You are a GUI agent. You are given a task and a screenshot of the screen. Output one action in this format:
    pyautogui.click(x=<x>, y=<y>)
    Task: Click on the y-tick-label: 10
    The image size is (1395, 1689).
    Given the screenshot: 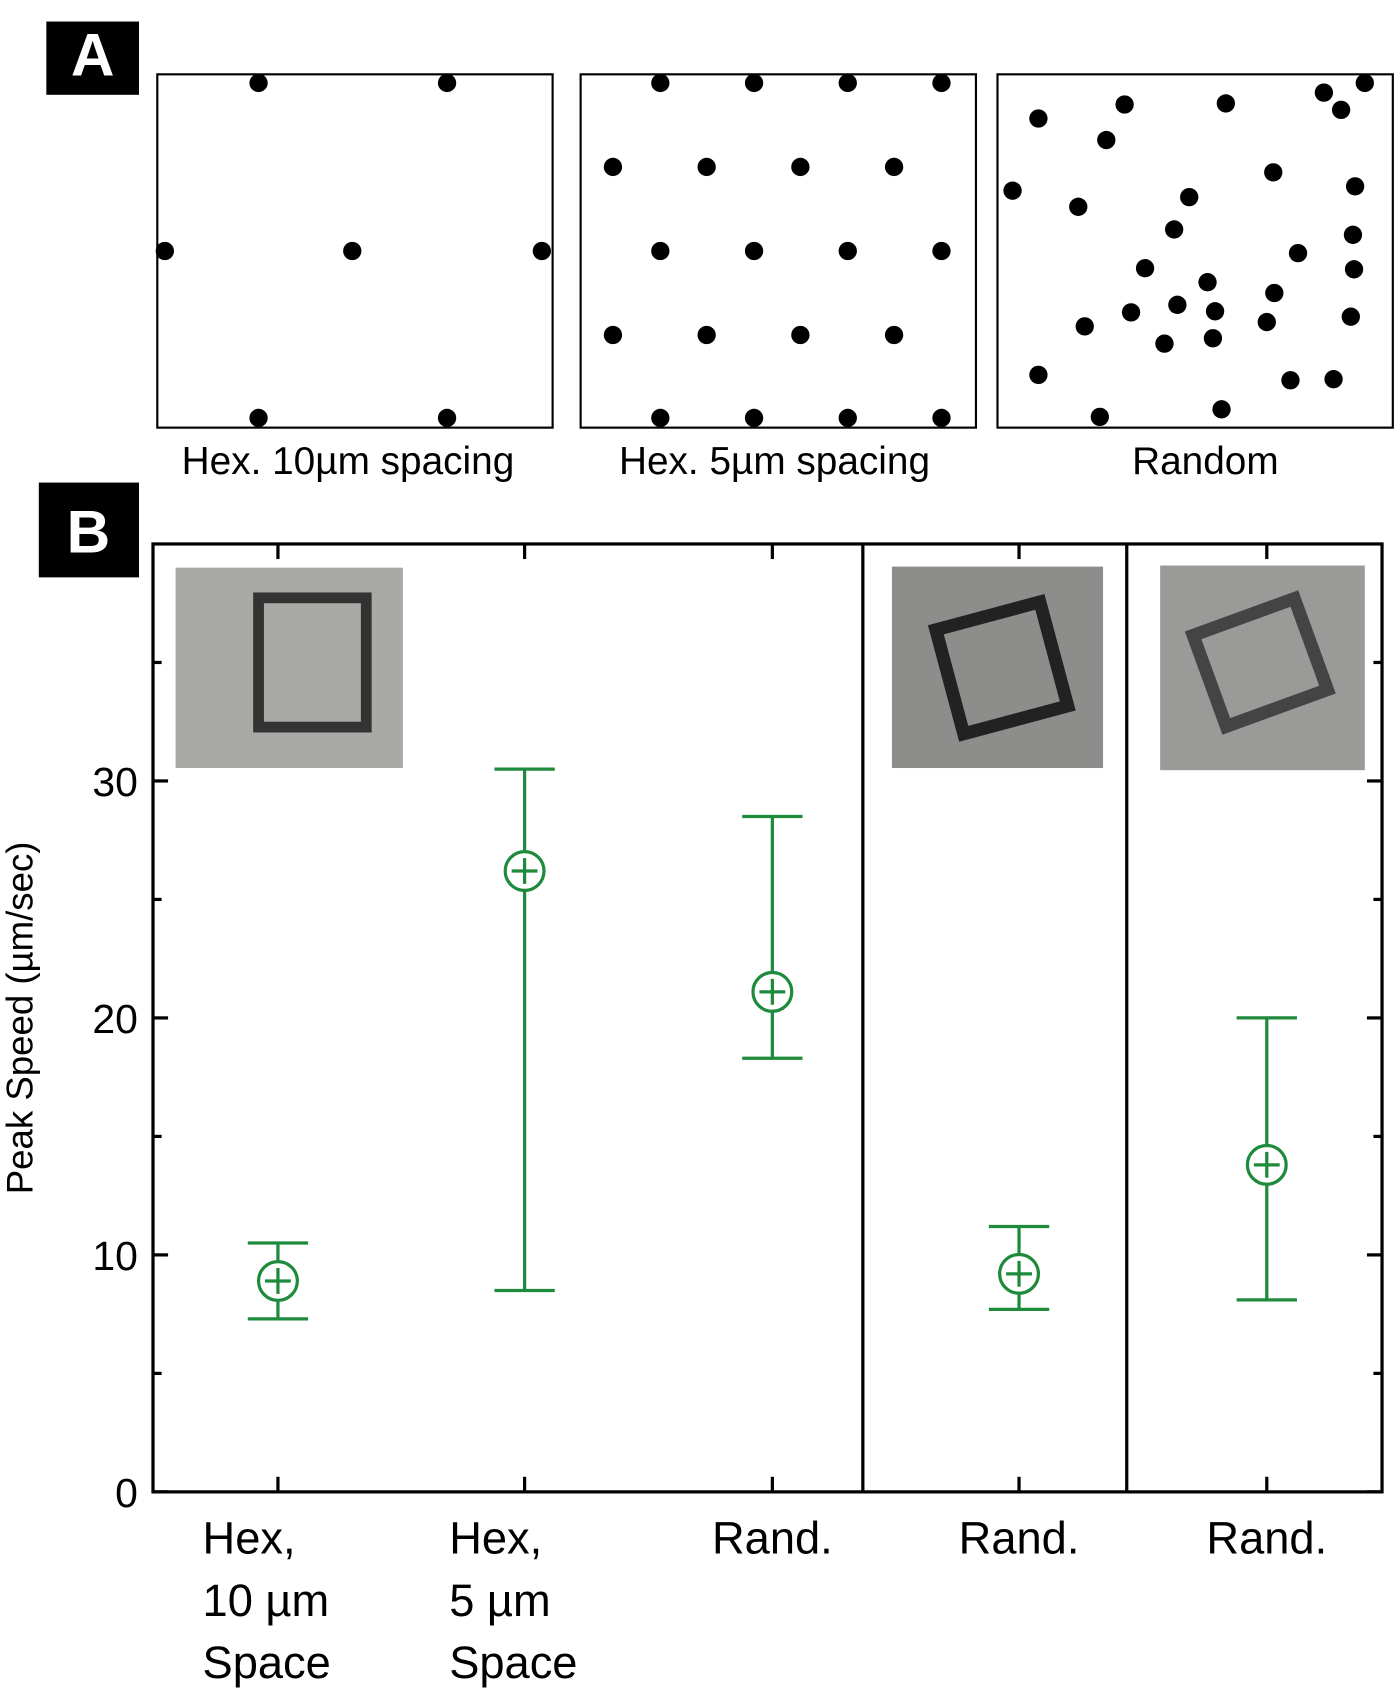 What is the action you would take?
    pyautogui.click(x=115, y=1256)
    